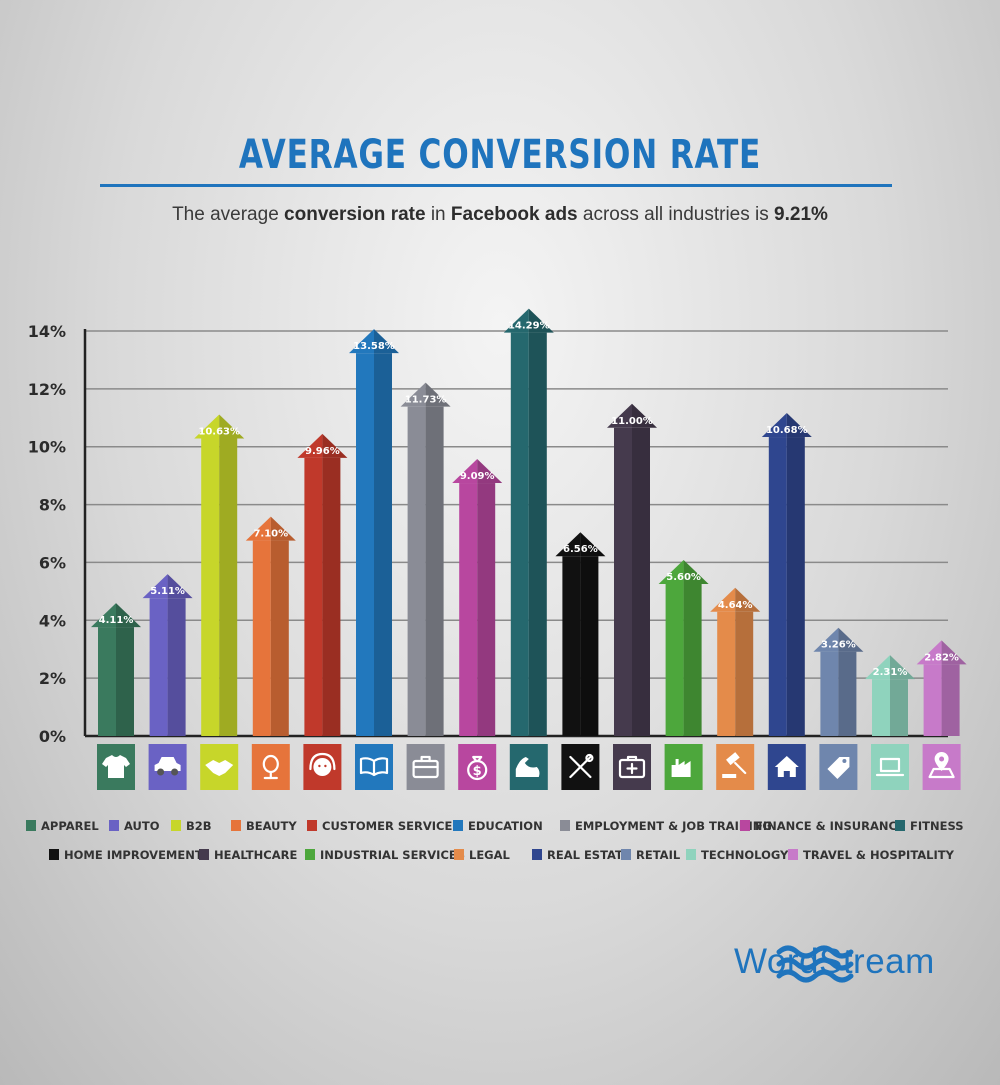 The image size is (1000, 1085). I want to click on legend-label: FITNESS, so click(937, 826).